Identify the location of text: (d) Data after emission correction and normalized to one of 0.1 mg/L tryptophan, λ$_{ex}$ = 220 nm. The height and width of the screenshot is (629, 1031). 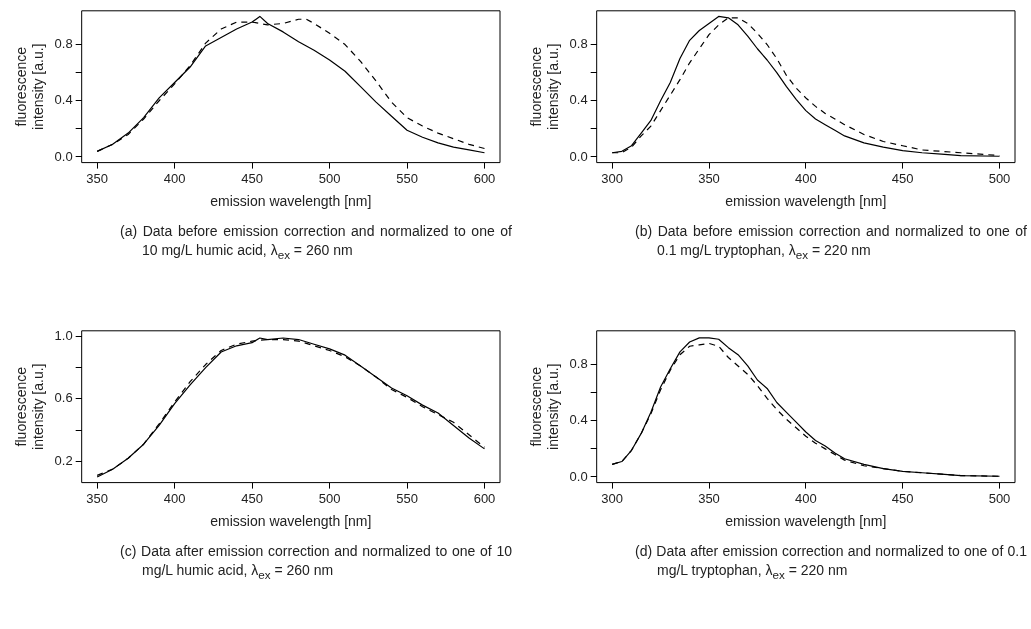
(831, 562).